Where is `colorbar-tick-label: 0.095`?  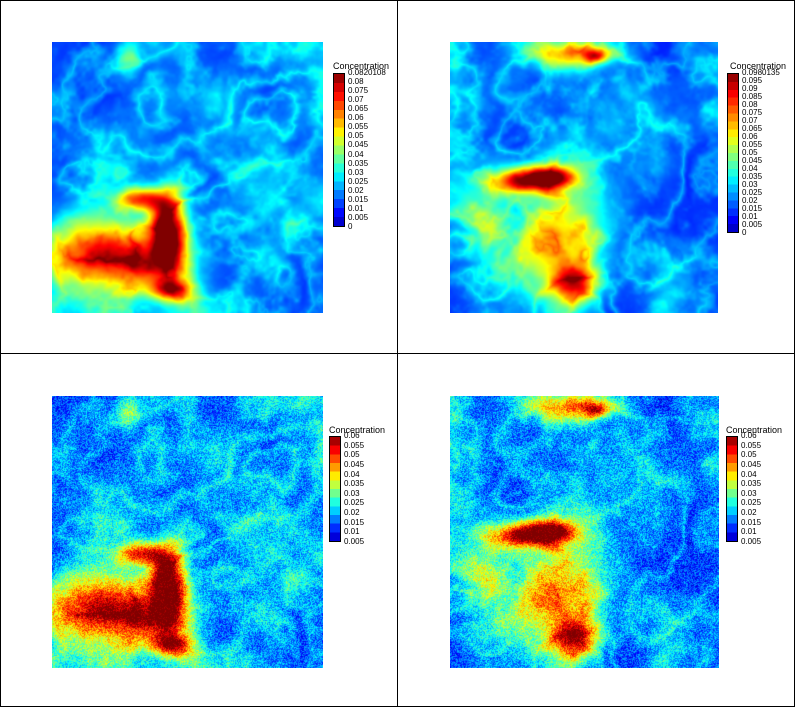
colorbar-tick-label: 0.095 is located at coordinates (752, 80).